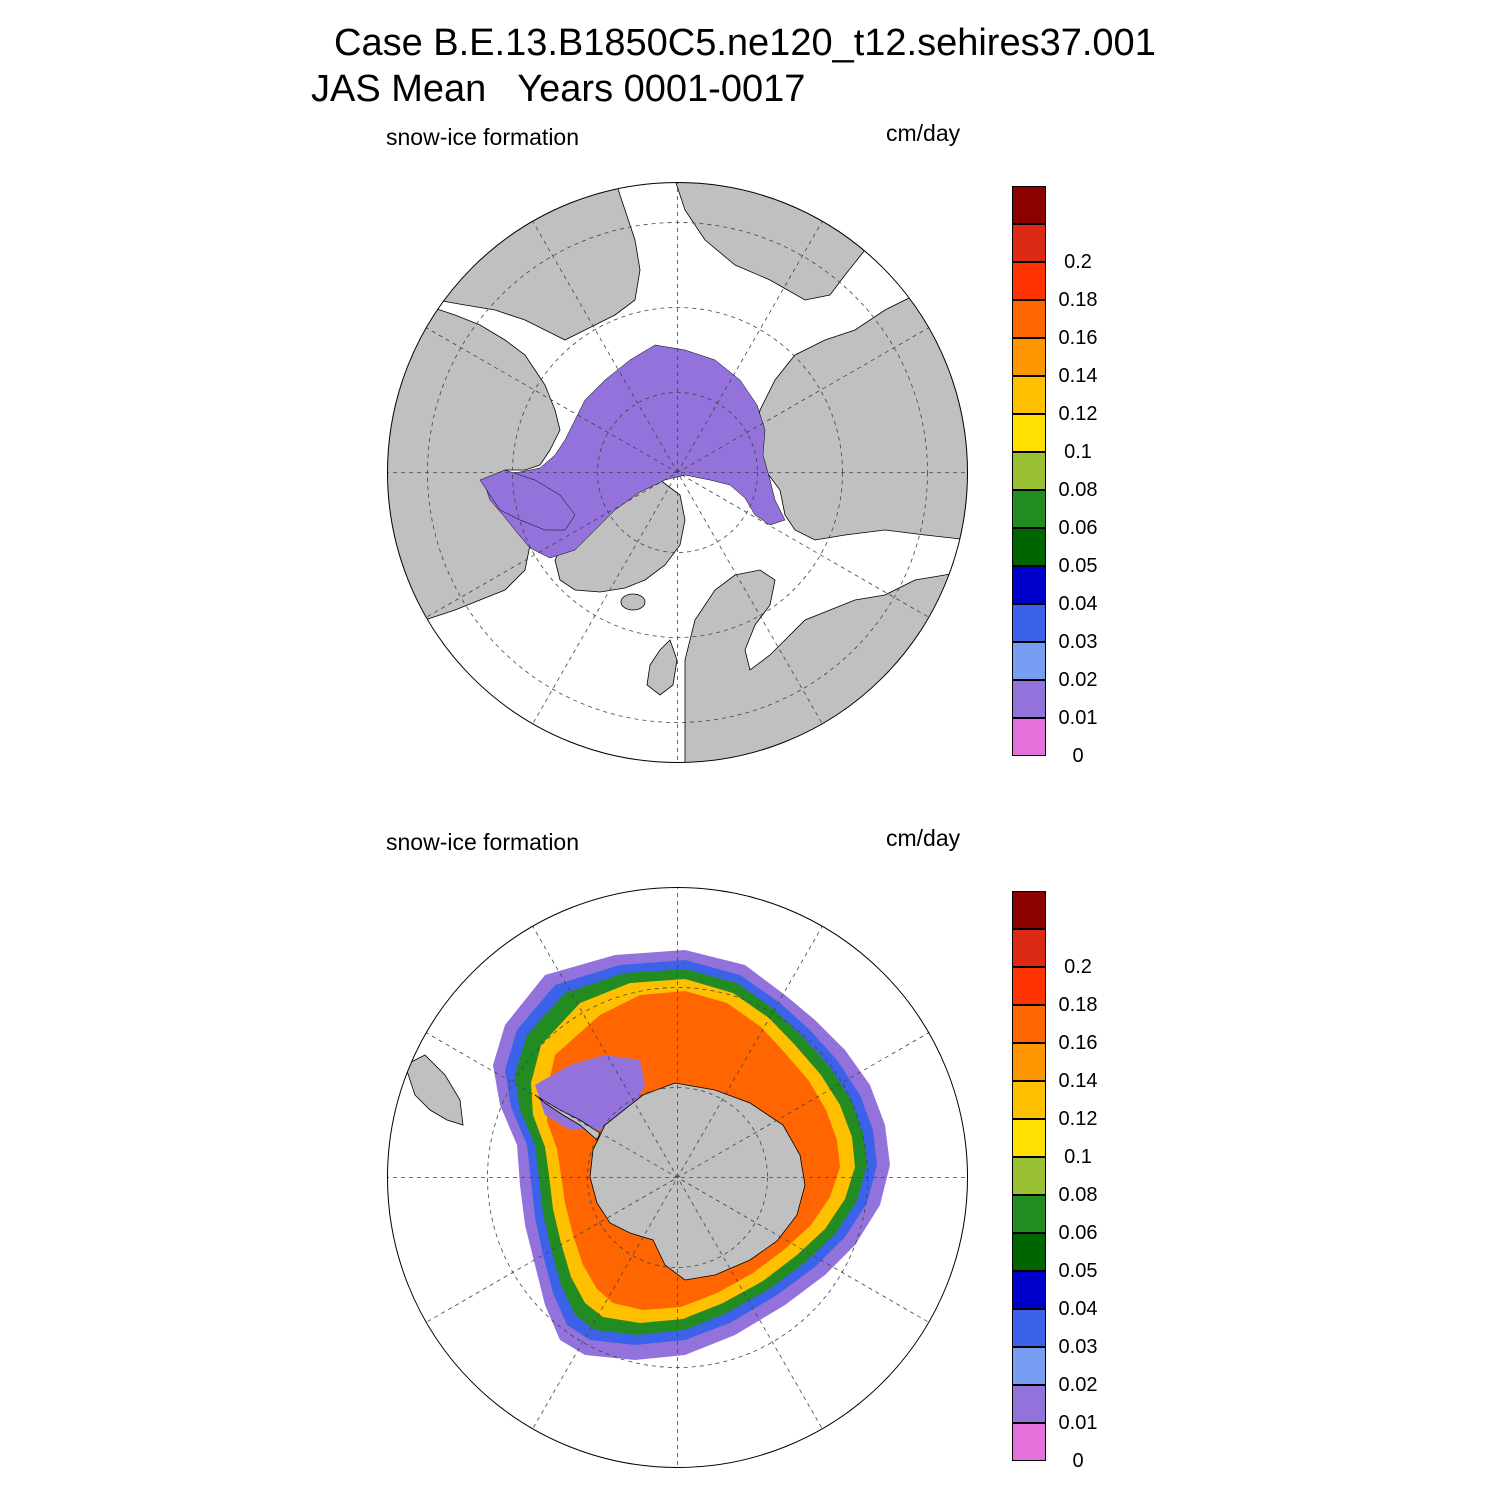 The image size is (1500, 1500). What do you see at coordinates (474, 467) in the screenshot?
I see `map1-land-north-america` at bounding box center [474, 467].